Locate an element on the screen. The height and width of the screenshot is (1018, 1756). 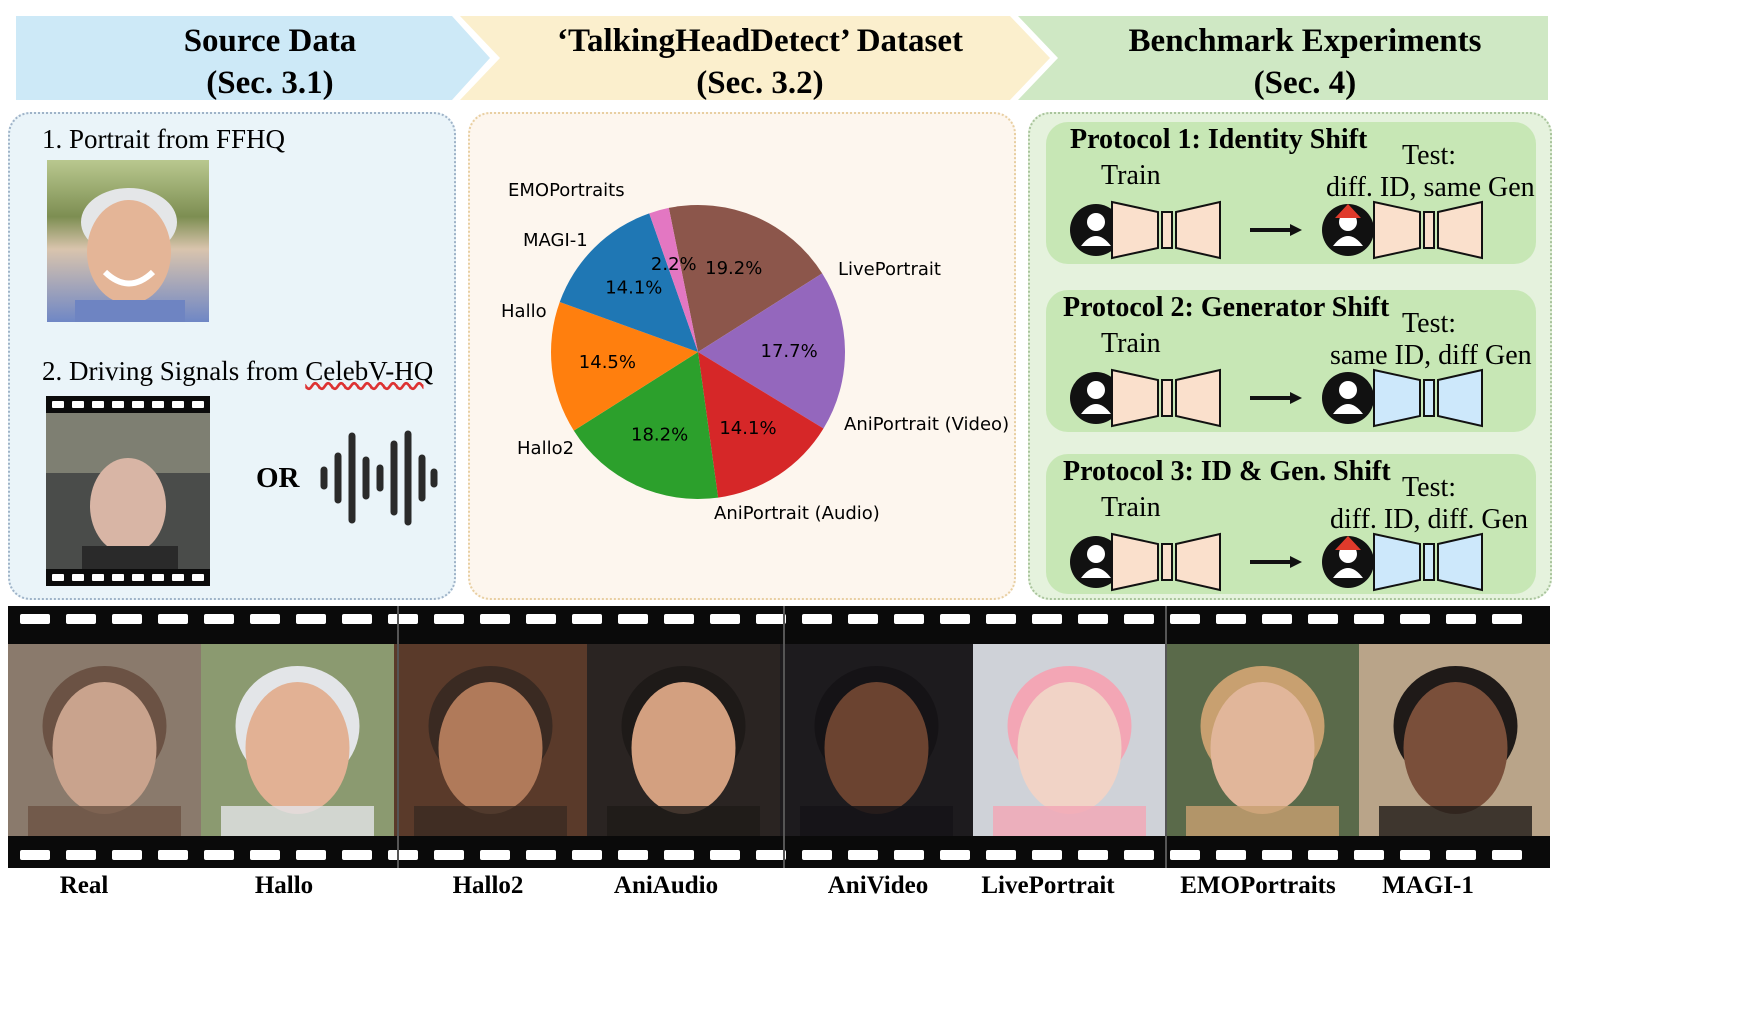
film-label-aniaudio: AniAudio is located at coordinates (666, 885).